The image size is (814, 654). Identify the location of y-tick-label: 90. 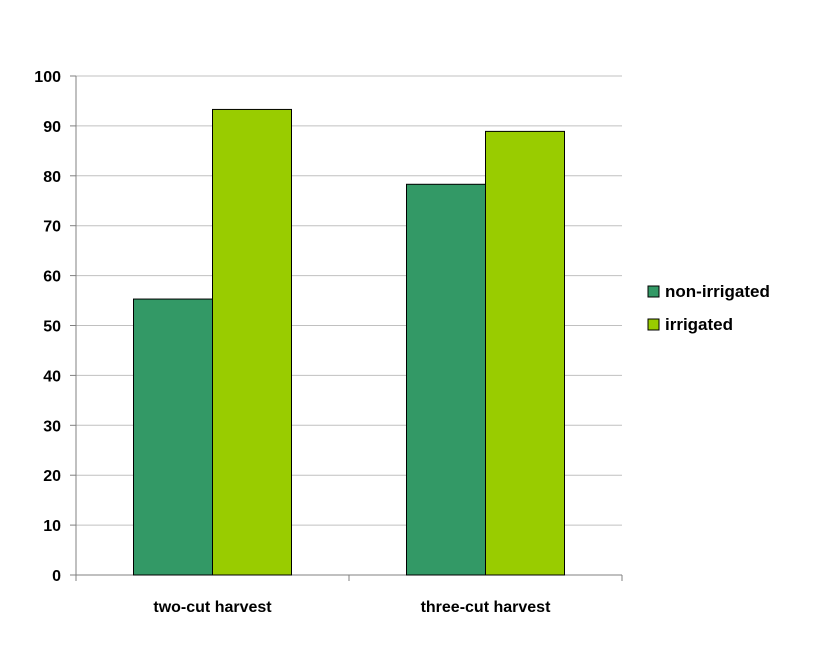
(52, 127).